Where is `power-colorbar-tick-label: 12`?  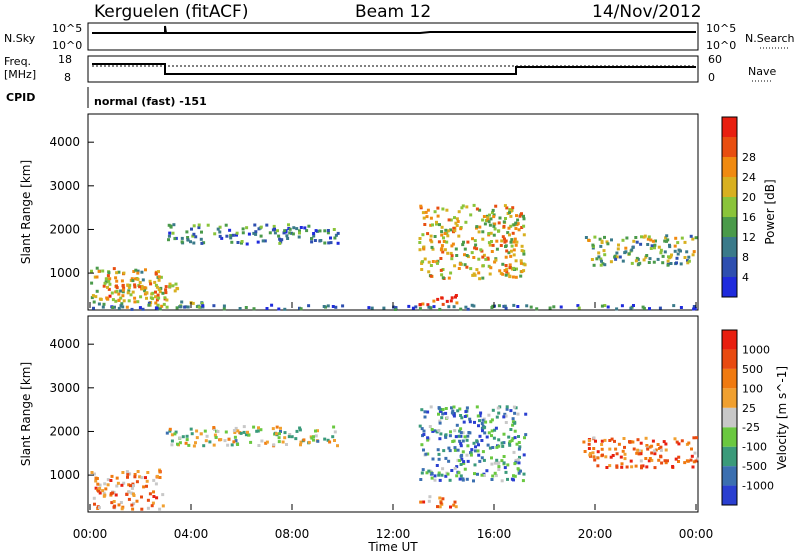
power-colorbar-tick-label: 12 is located at coordinates (749, 237).